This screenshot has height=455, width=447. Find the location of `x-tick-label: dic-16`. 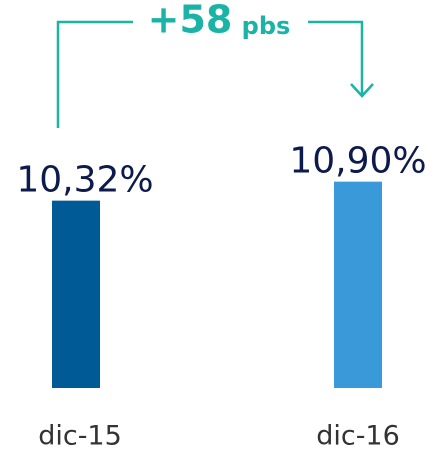

x-tick-label: dic-16 is located at coordinates (358, 436).